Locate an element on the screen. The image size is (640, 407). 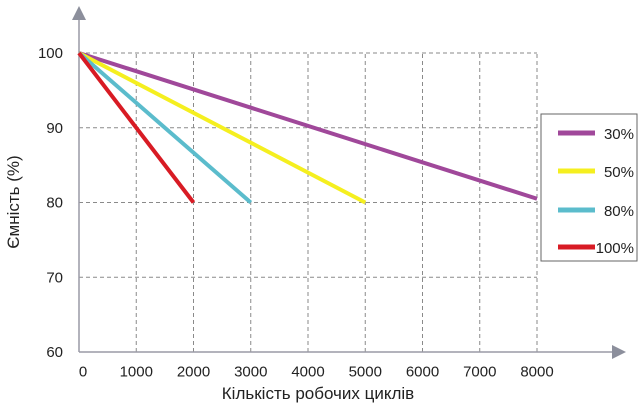
y-tick-label: 80 is located at coordinates (54, 203).